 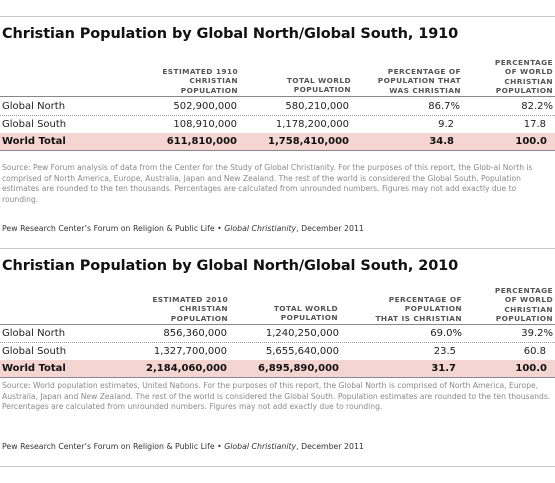 I want to click on section-divider, so click(x=277, y=248).